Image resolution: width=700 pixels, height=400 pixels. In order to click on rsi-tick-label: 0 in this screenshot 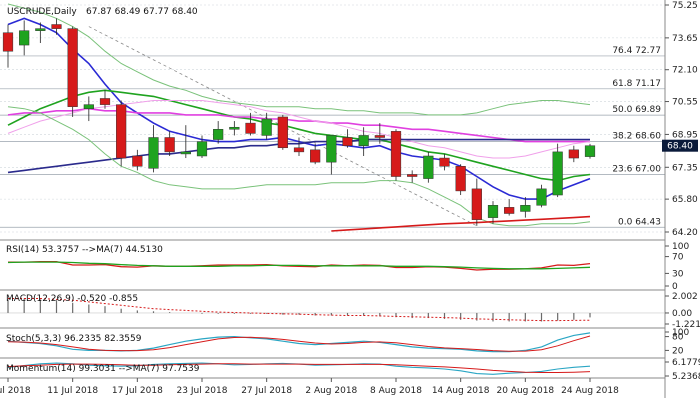, I will do `click(675, 287)`.